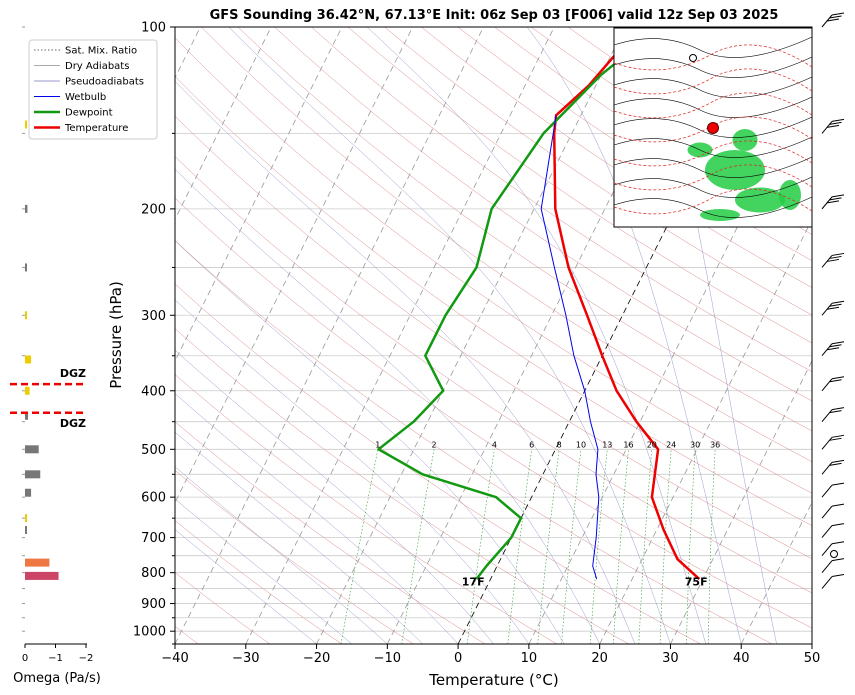 The height and width of the screenshot is (695, 855). Describe the element at coordinates (559, 444) in the screenshot. I see `mixing-ratio-label: 8` at that location.